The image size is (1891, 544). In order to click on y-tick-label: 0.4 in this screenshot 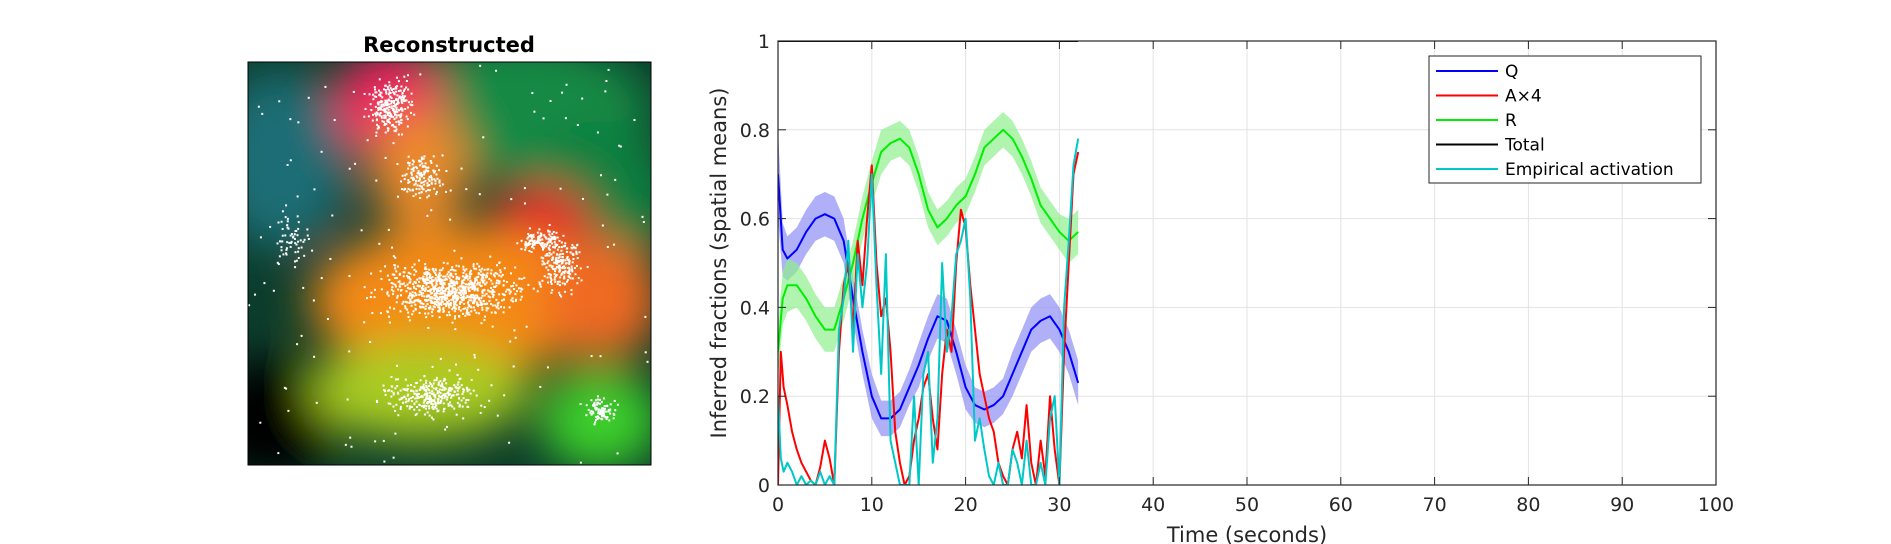, I will do `click(755, 308)`.